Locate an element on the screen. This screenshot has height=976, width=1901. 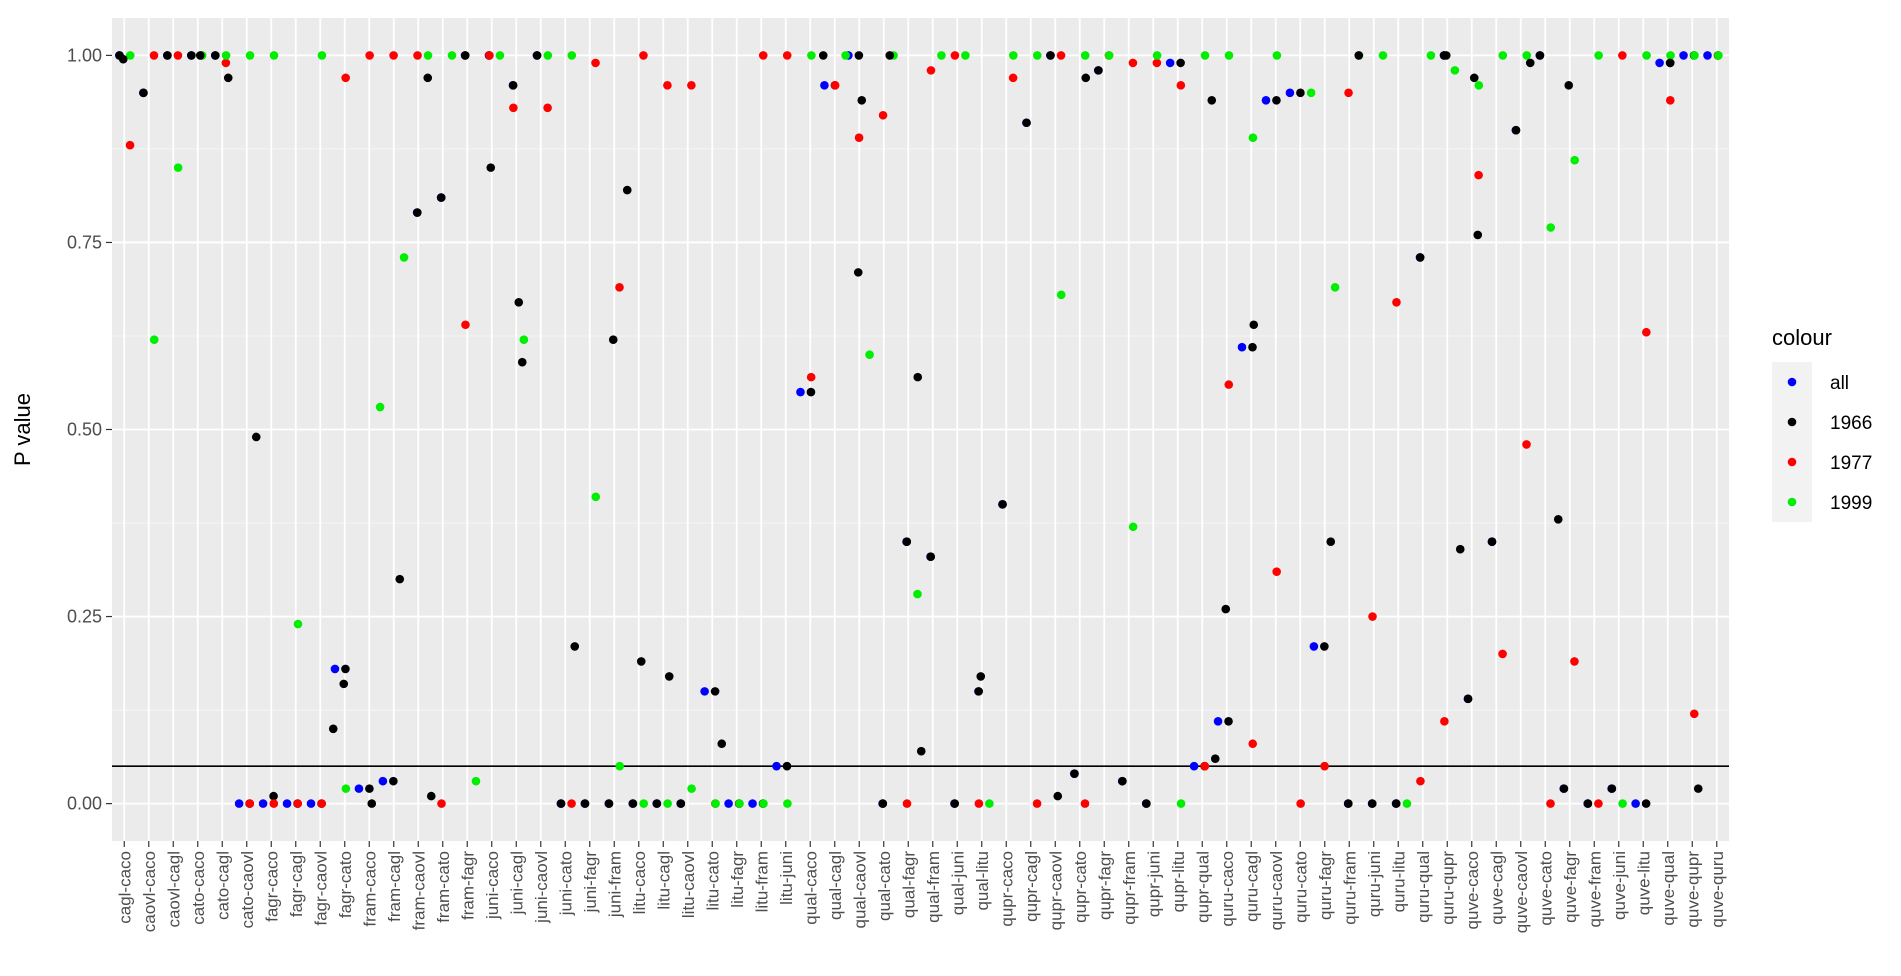
x-tick-label: quve-litu is located at coordinates (1643, 883).